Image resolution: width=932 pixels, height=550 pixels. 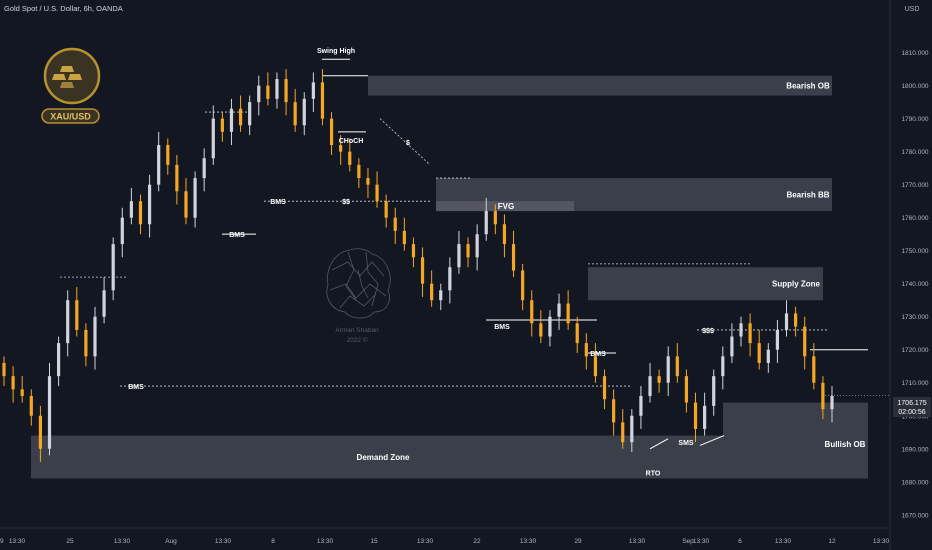 I want to click on x-tick-label: Aug, so click(x=171, y=541).